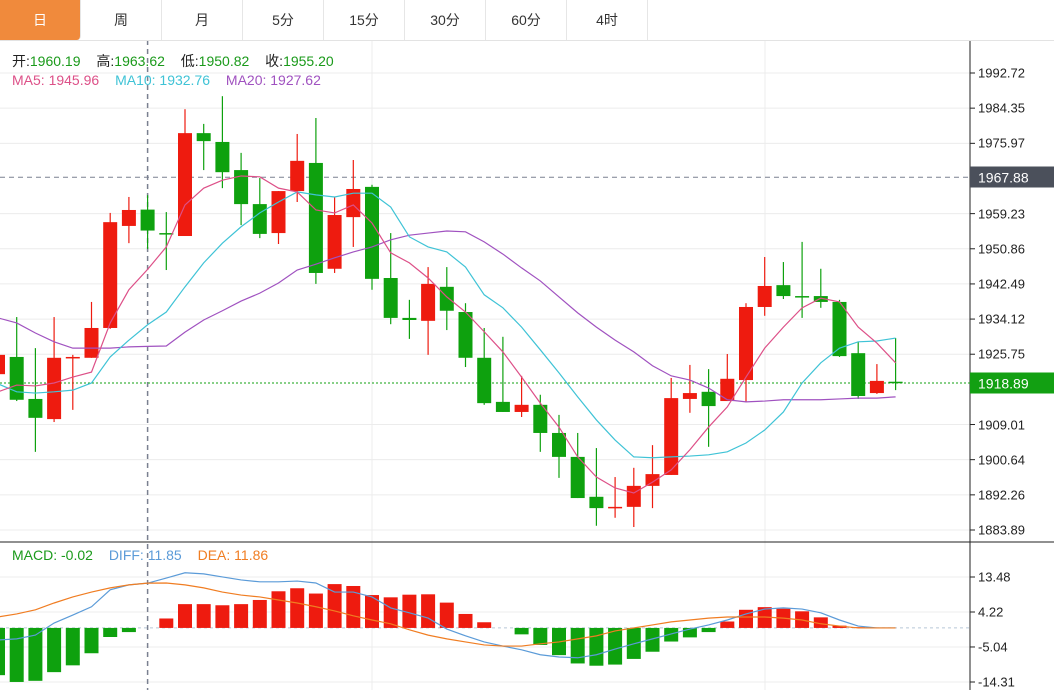 The image size is (1054, 690). I want to click on macd-tick-label: 4.22, so click(991, 612).